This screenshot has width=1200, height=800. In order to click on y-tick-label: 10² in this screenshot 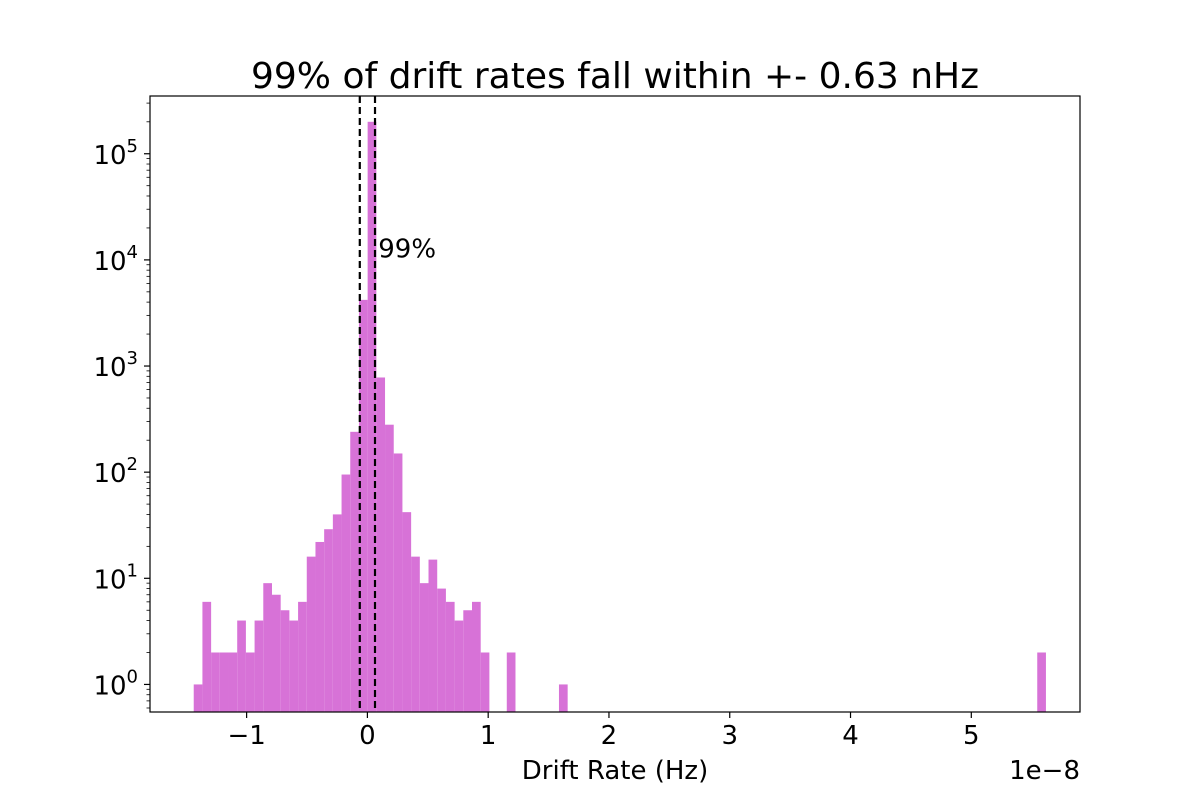, I will do `click(115, 471)`.